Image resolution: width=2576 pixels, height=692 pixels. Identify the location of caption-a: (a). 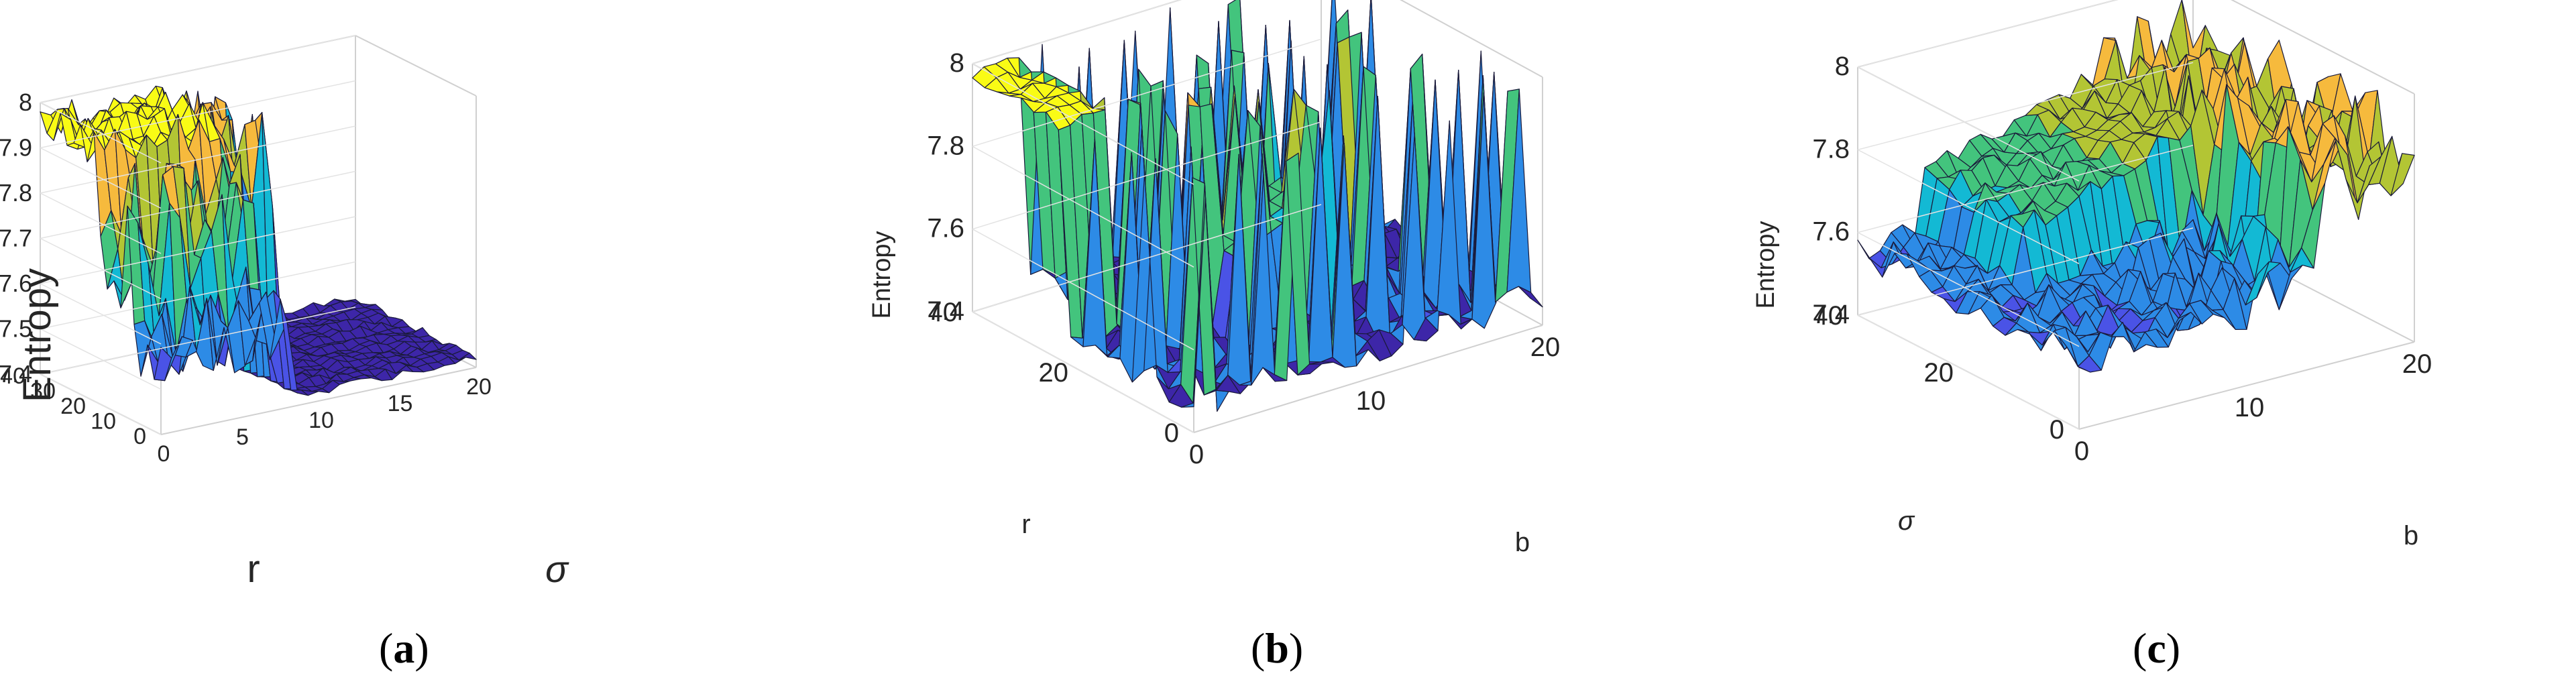
(404, 648).